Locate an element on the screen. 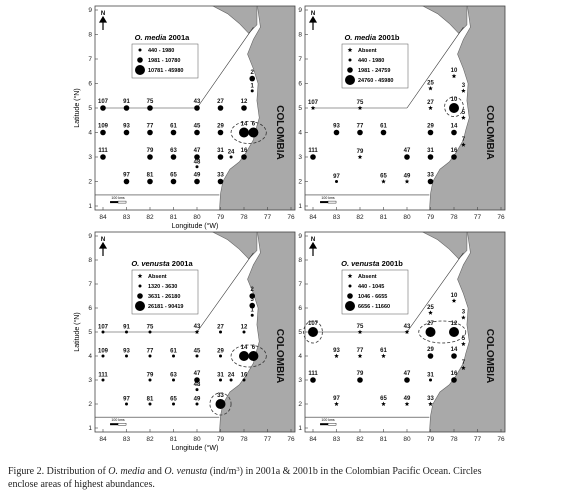  species-name: O. venusta is located at coordinates (360, 263).